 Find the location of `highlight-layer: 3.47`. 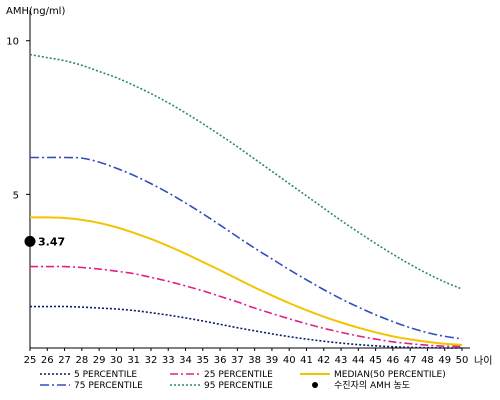

highlight-layer: 3.47 is located at coordinates (44, 241).